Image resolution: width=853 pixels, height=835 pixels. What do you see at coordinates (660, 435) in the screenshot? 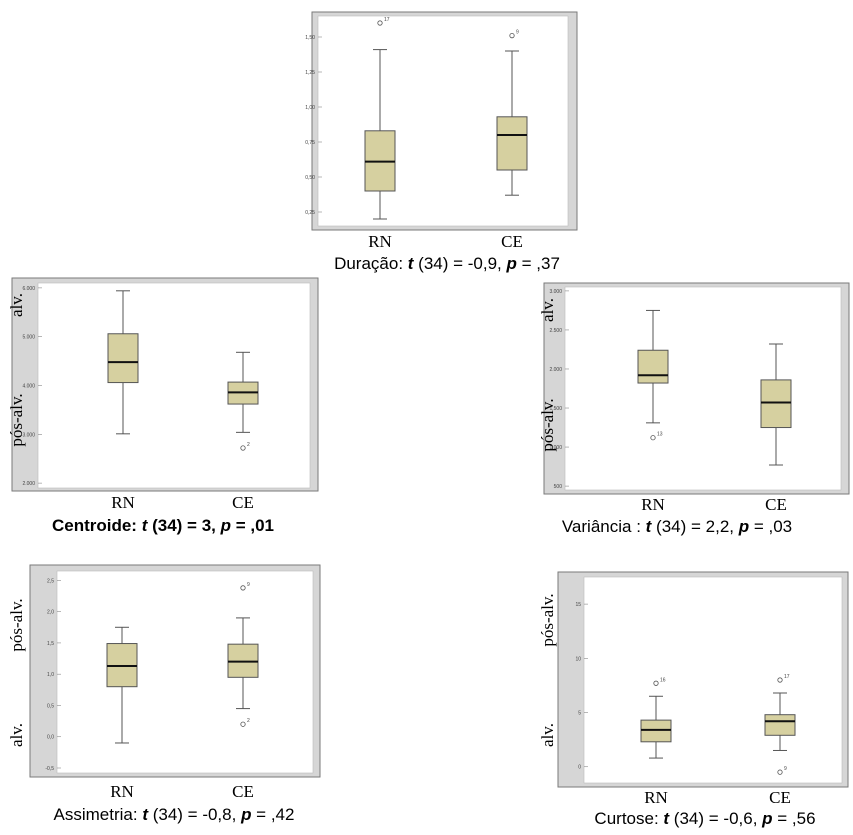
I see `outlier-label: 13` at bounding box center [660, 435].